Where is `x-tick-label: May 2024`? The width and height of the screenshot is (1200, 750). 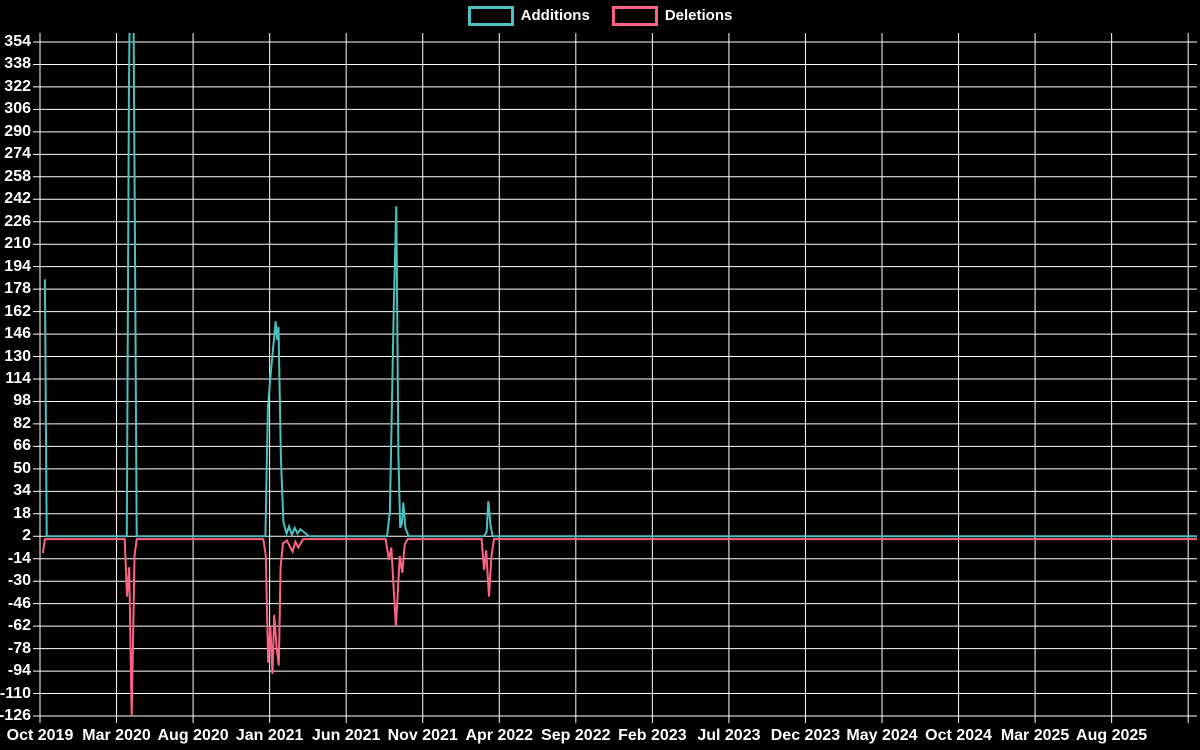 x-tick-label: May 2024 is located at coordinates (882, 735).